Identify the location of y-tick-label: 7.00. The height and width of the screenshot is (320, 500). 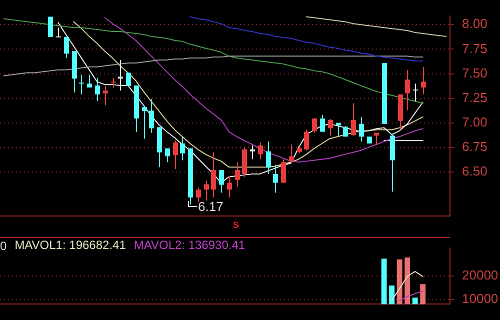
(475, 122).